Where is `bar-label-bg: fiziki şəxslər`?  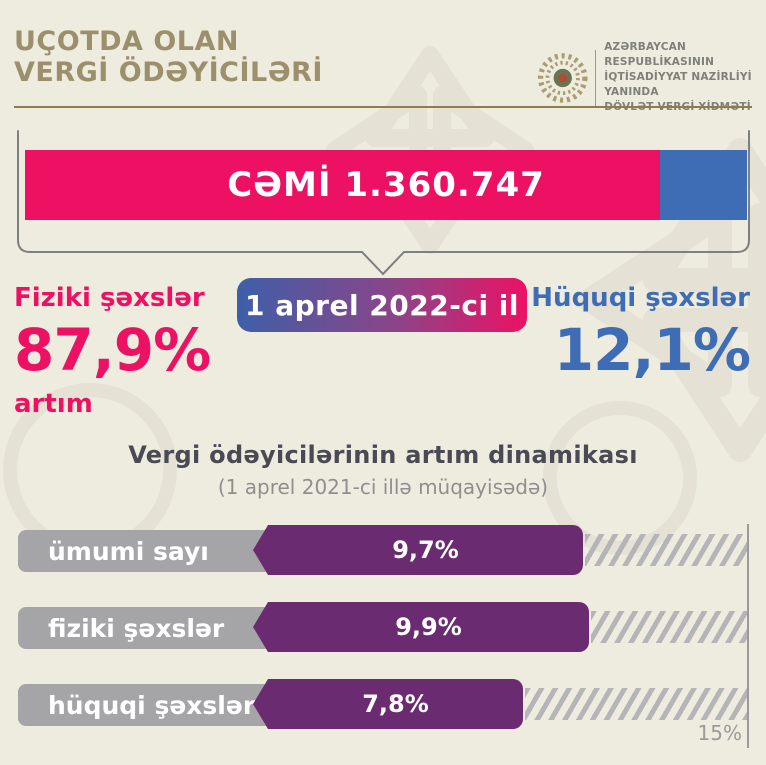 bar-label-bg: fiziki şəxslər is located at coordinates (145, 628).